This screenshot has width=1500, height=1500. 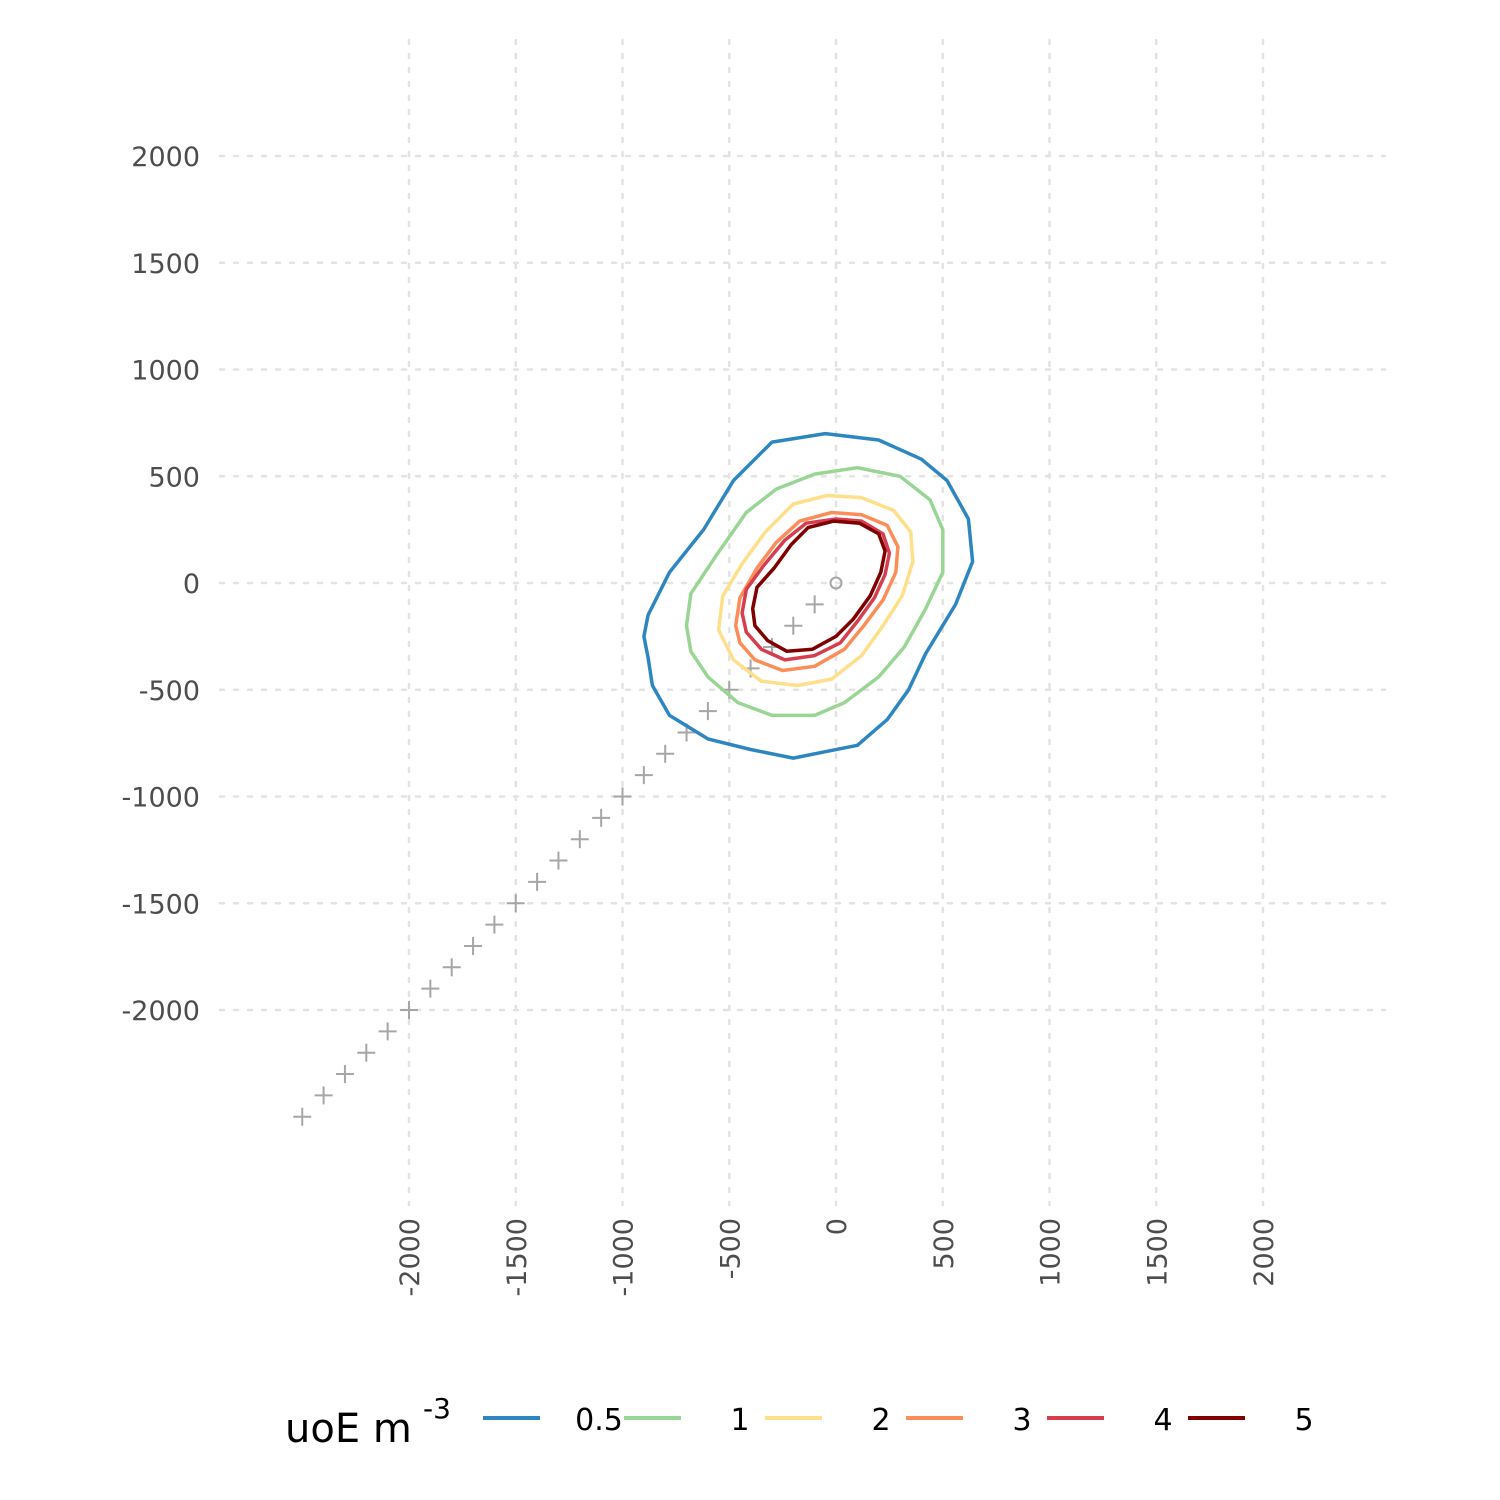 What do you see at coordinates (1021, 1420) in the screenshot?
I see `legend-label-3: 3` at bounding box center [1021, 1420].